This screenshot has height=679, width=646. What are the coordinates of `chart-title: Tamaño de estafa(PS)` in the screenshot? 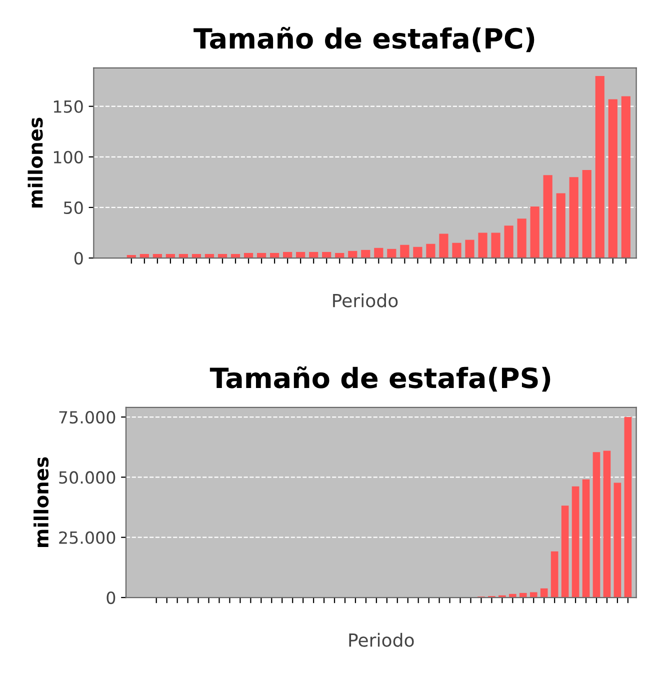 It's located at (380, 379).